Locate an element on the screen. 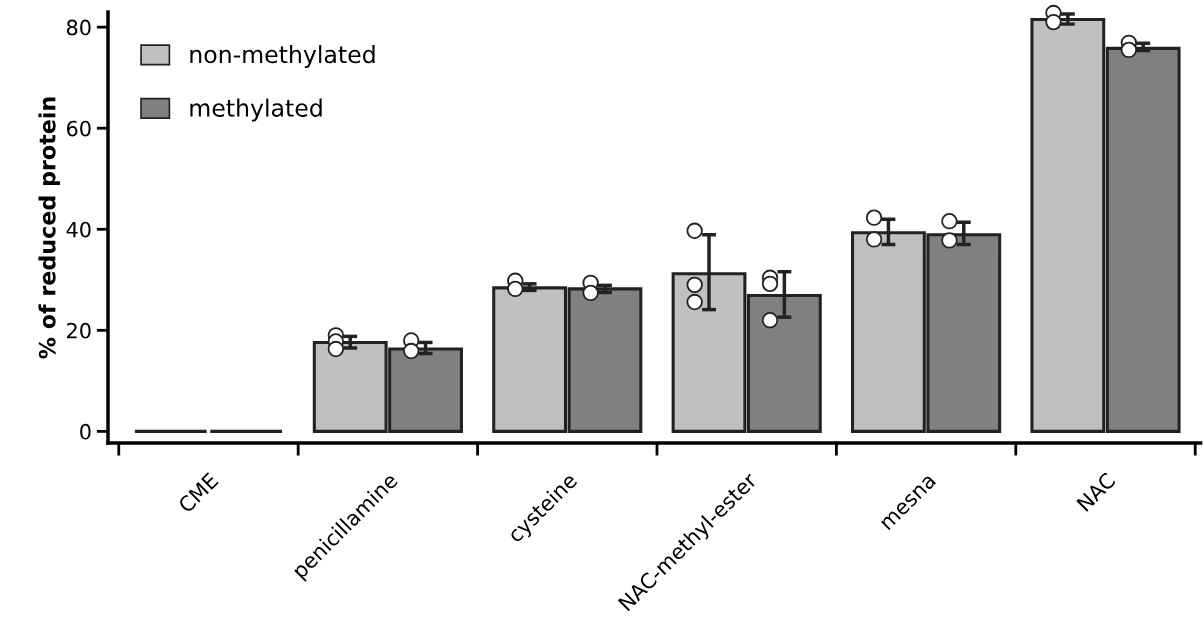 The width and height of the screenshot is (1203, 628). y-tick-label: 20 is located at coordinates (79, 330).